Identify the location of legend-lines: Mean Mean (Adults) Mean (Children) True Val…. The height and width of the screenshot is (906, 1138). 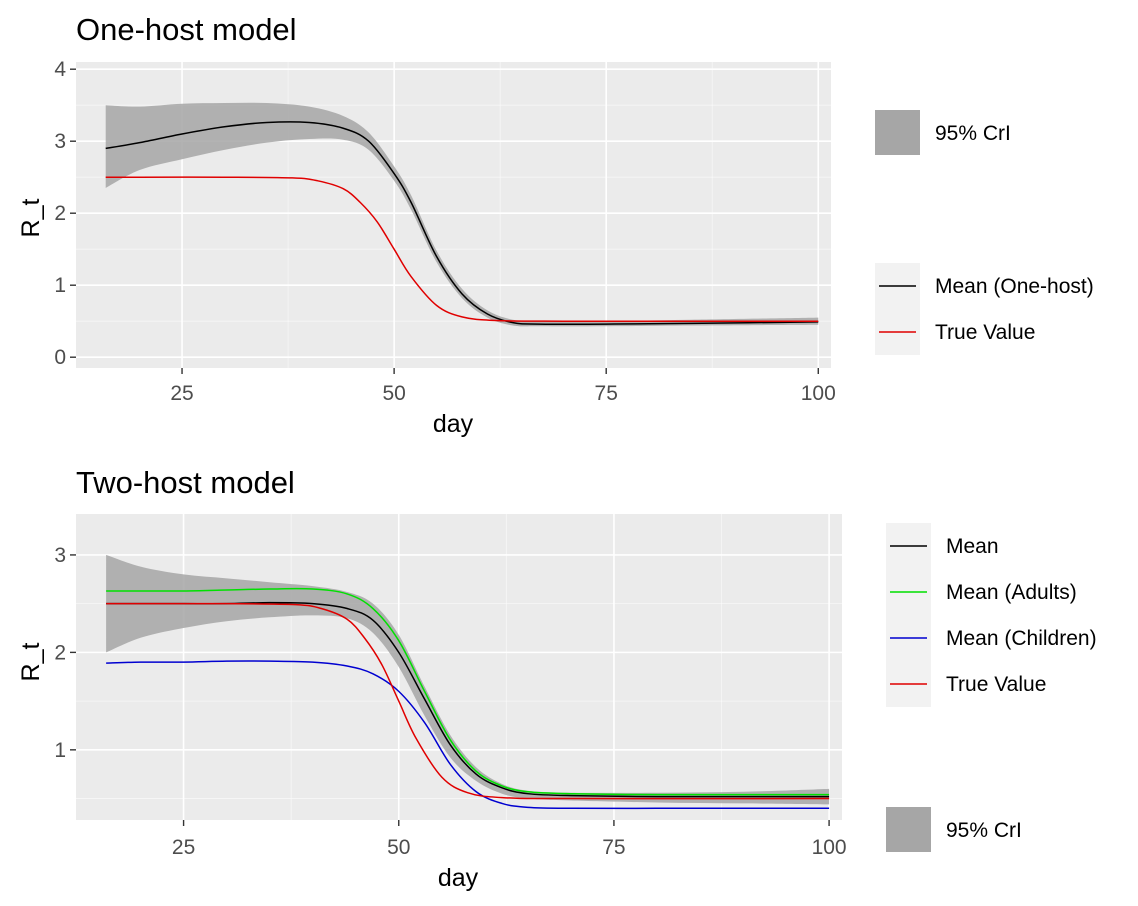
(991, 615).